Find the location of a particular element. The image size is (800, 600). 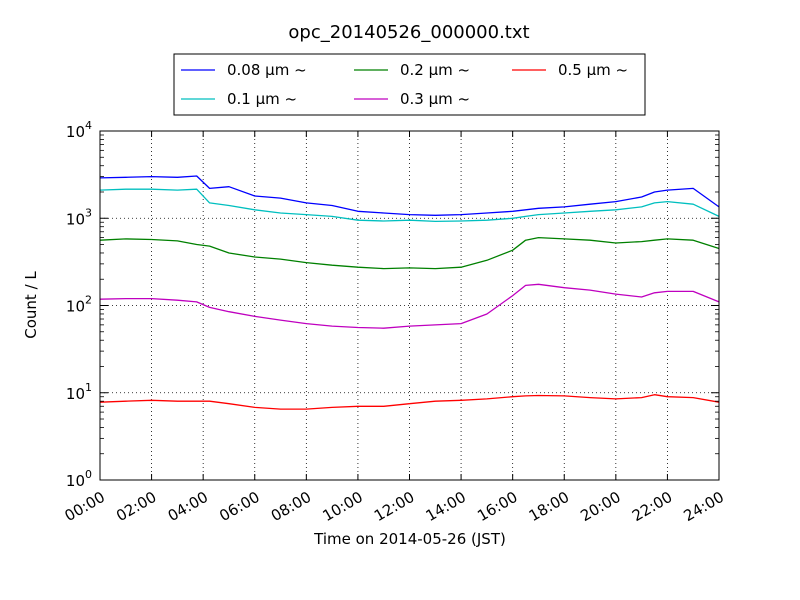

x-tick-label: 12:00 is located at coordinates (394, 506).